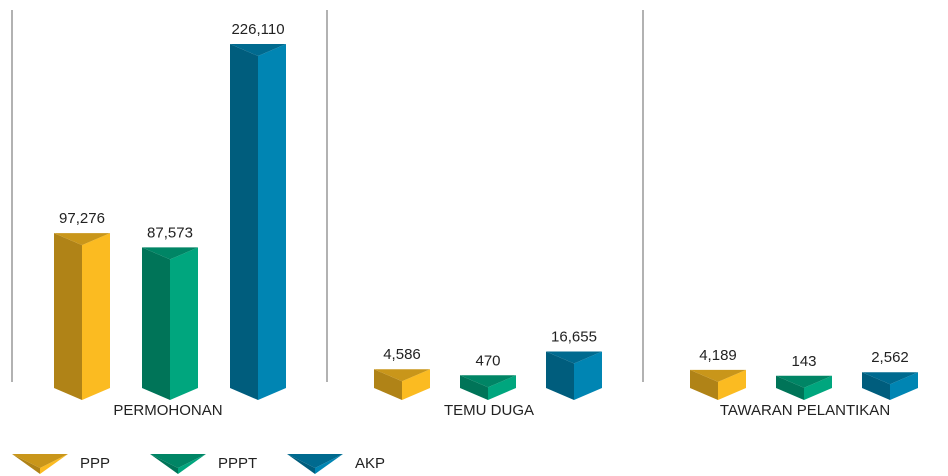 This screenshot has width=948, height=476. I want to click on category-label: TAWARAN PELANTIKAN, so click(805, 410).